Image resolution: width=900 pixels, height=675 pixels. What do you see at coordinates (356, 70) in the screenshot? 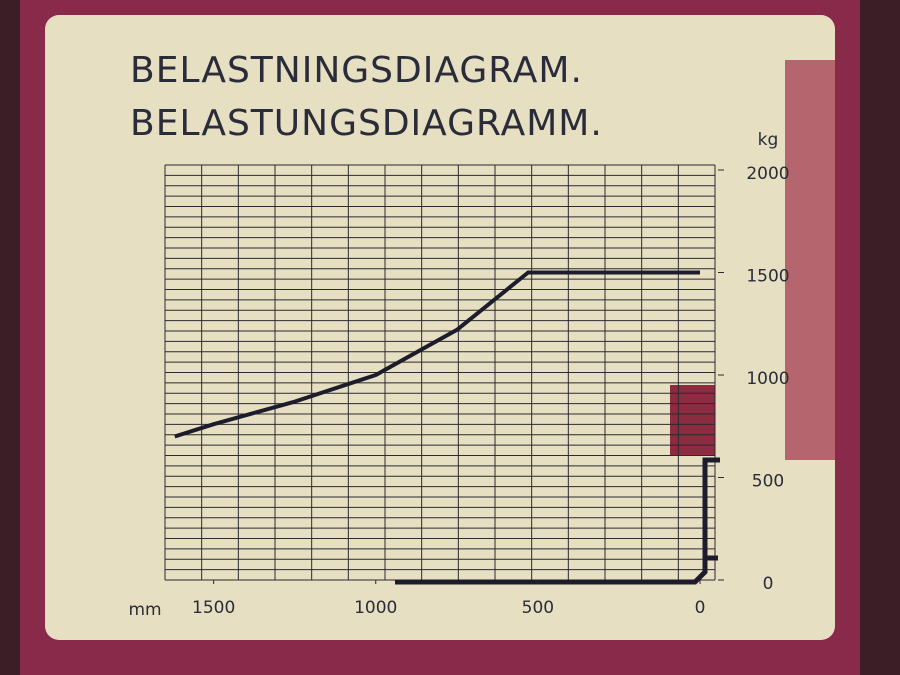
I see `chart-title: BELASTNINGSDIAGRAM.` at bounding box center [356, 70].